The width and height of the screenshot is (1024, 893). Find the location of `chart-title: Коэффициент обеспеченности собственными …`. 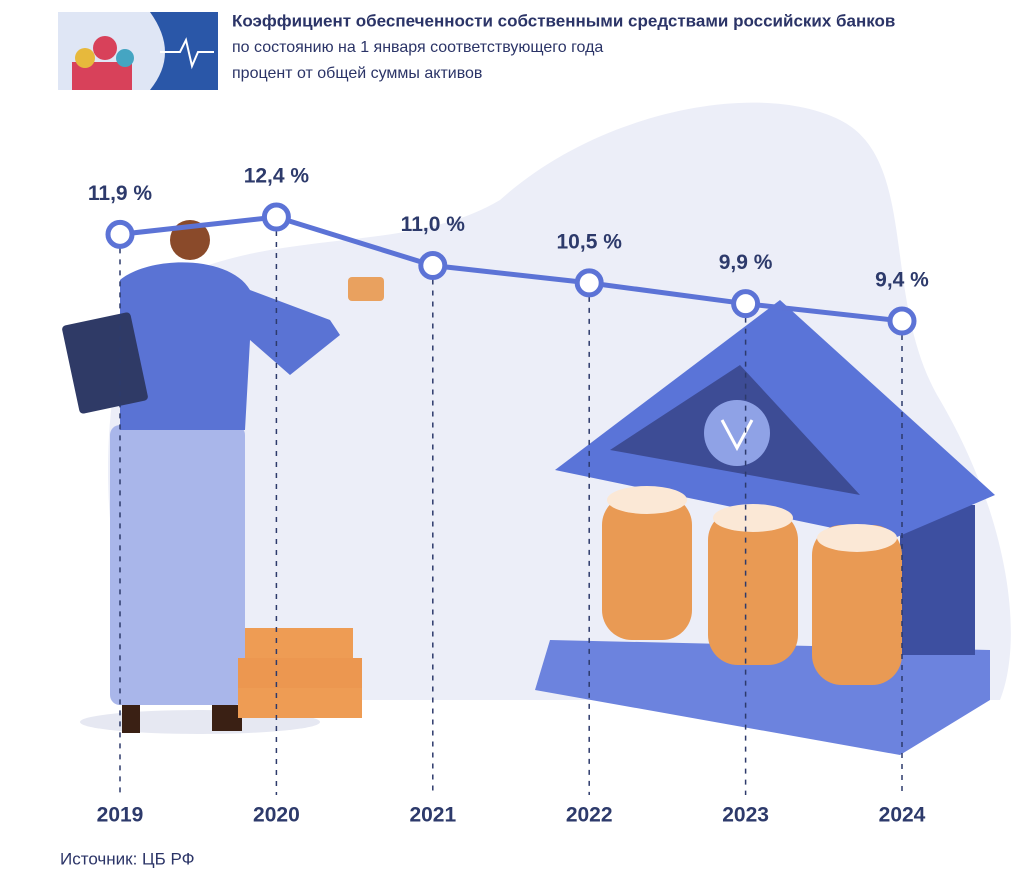

chart-title: Коэффициент обеспеченности собственными … is located at coordinates (563, 20).